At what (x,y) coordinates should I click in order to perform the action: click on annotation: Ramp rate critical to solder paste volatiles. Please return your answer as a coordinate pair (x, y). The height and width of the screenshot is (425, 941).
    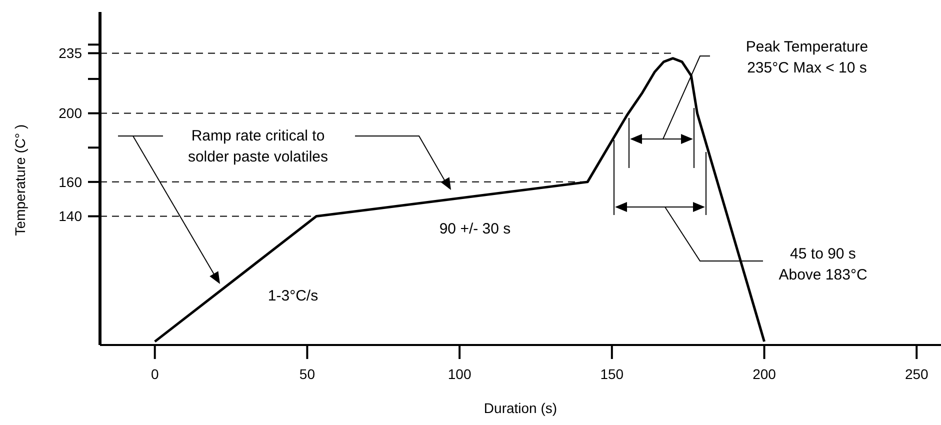
    Looking at the image, I should click on (258, 146).